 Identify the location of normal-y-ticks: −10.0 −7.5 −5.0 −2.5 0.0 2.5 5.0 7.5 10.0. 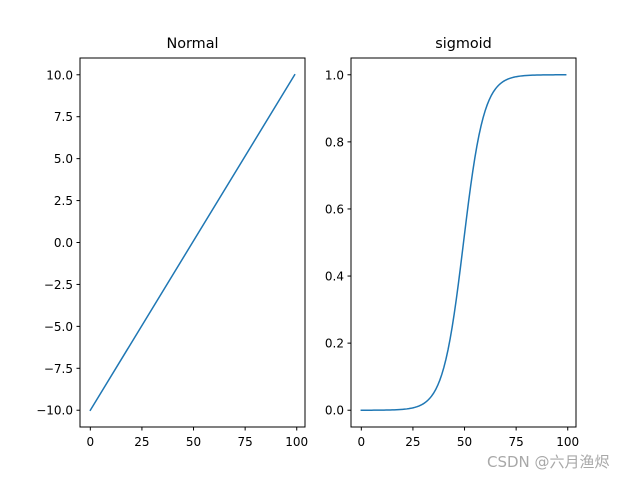
(58, 243).